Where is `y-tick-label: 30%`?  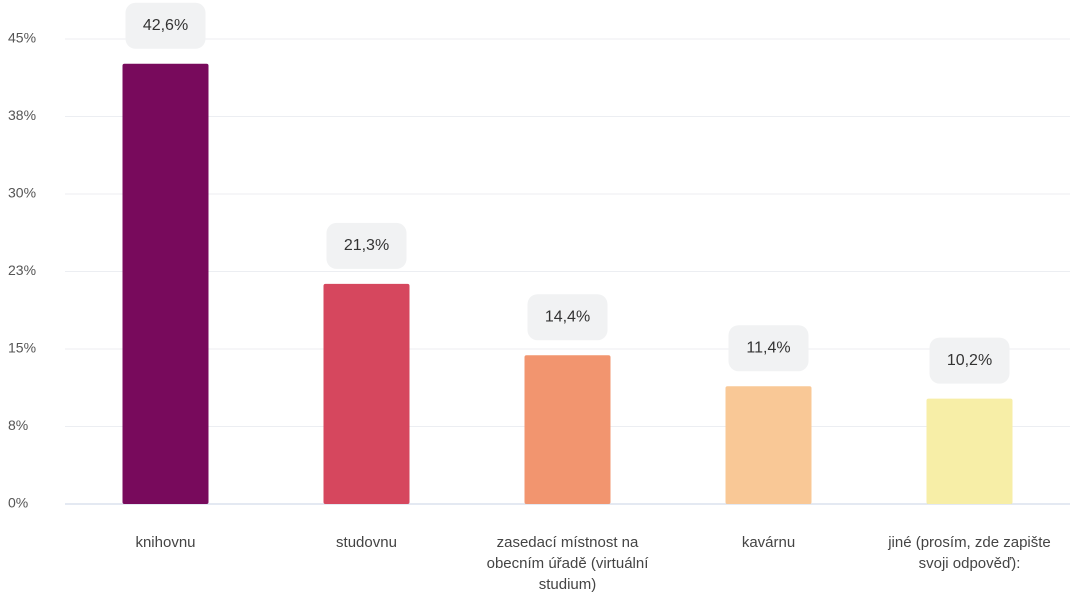
y-tick-label: 30% is located at coordinates (22, 193).